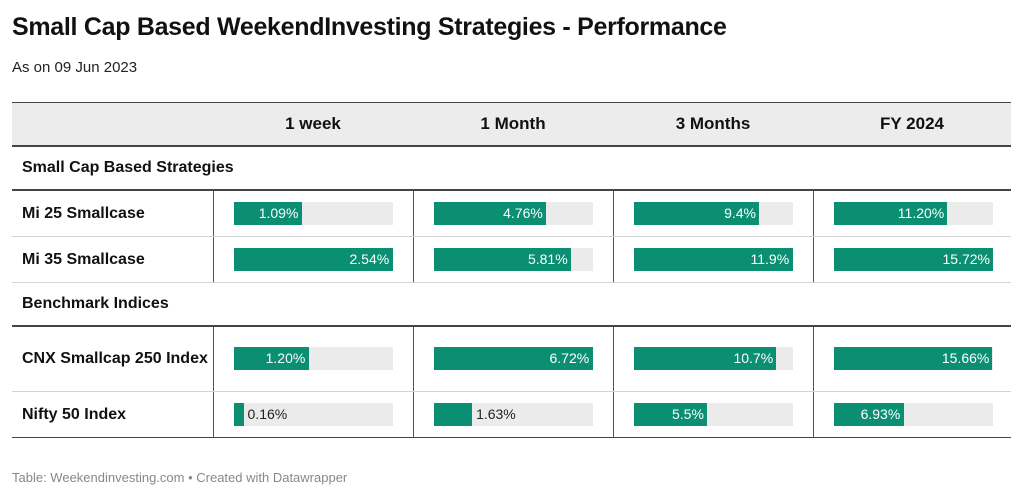 The height and width of the screenshot is (498, 1024). I want to click on bar-track: 6.72%, so click(513, 359).